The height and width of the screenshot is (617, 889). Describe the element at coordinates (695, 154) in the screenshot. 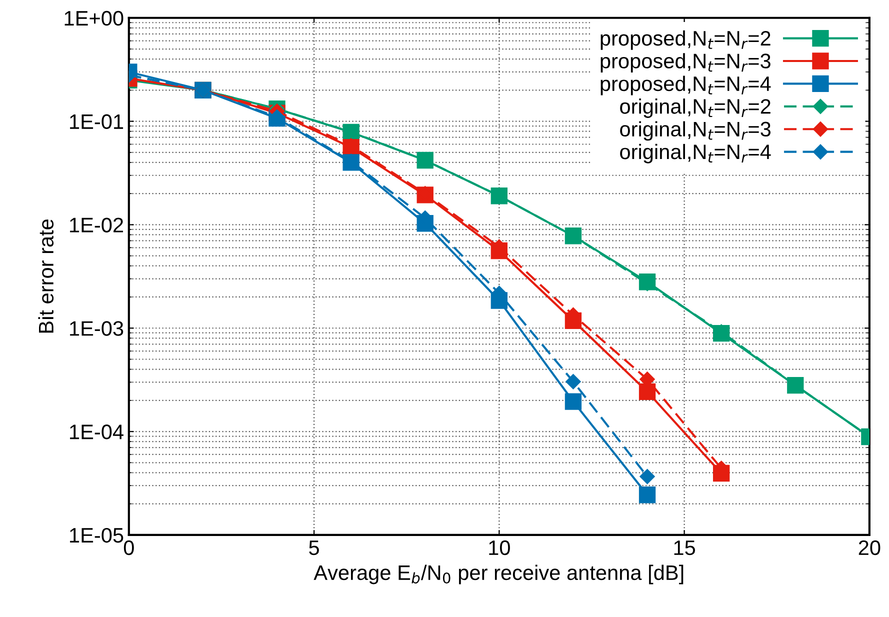

I see `legend-label: original,N$_{t}$=N$_{r}$=4` at that location.